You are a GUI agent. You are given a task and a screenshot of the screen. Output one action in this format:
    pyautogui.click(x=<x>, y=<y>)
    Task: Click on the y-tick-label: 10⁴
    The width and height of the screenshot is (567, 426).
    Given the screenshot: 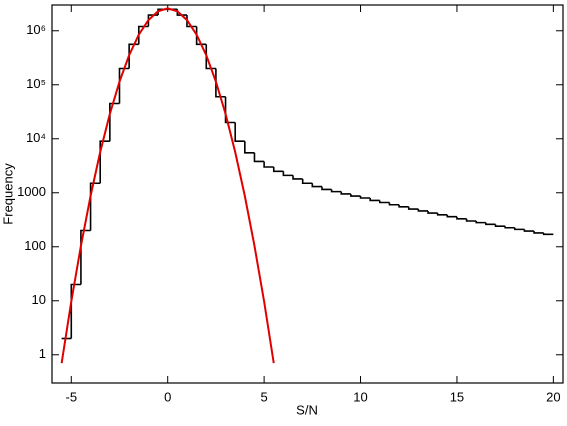 What is the action you would take?
    pyautogui.click(x=36, y=137)
    